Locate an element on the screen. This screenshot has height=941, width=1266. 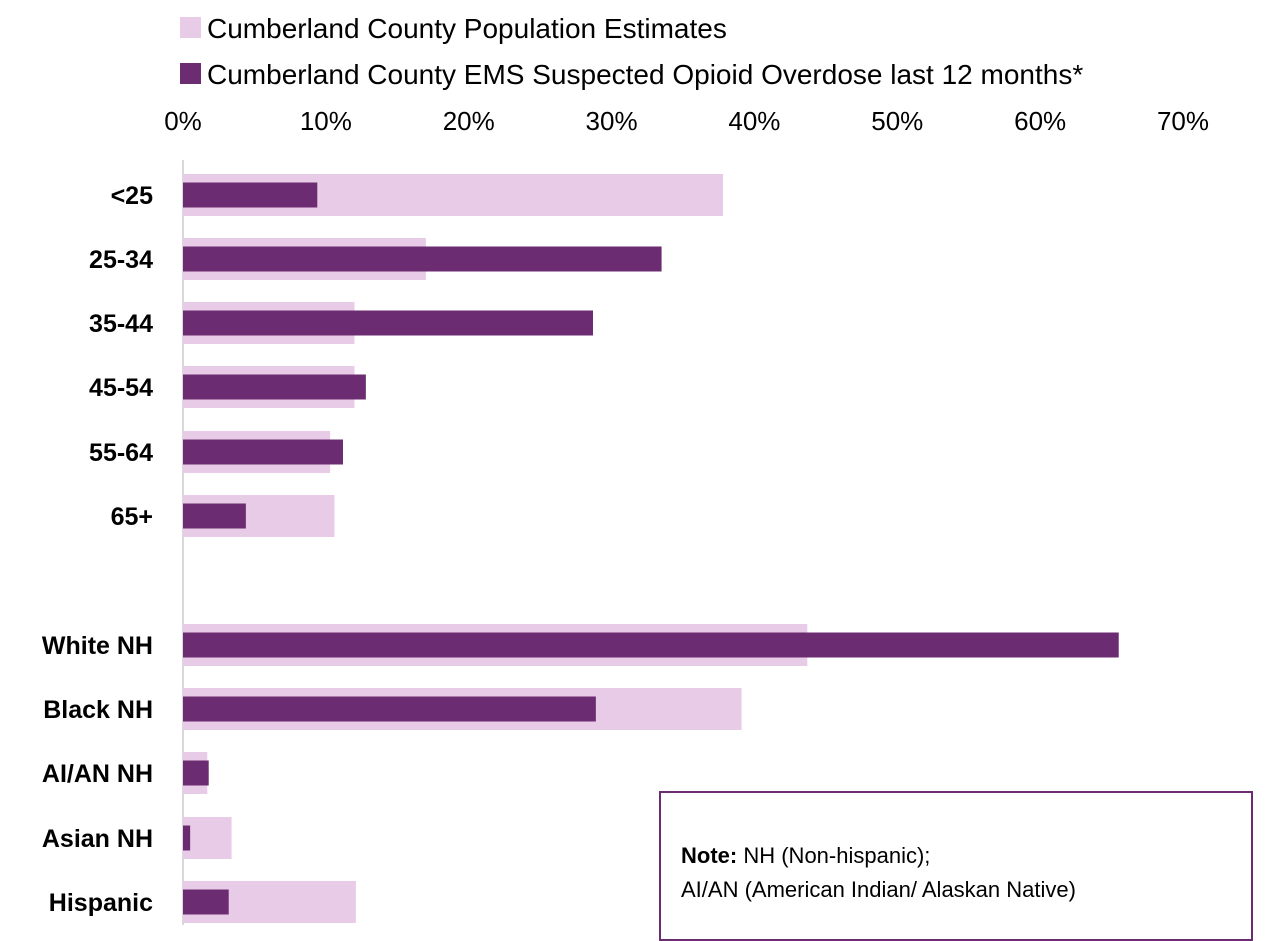
population-bar is located at coordinates (207, 838).